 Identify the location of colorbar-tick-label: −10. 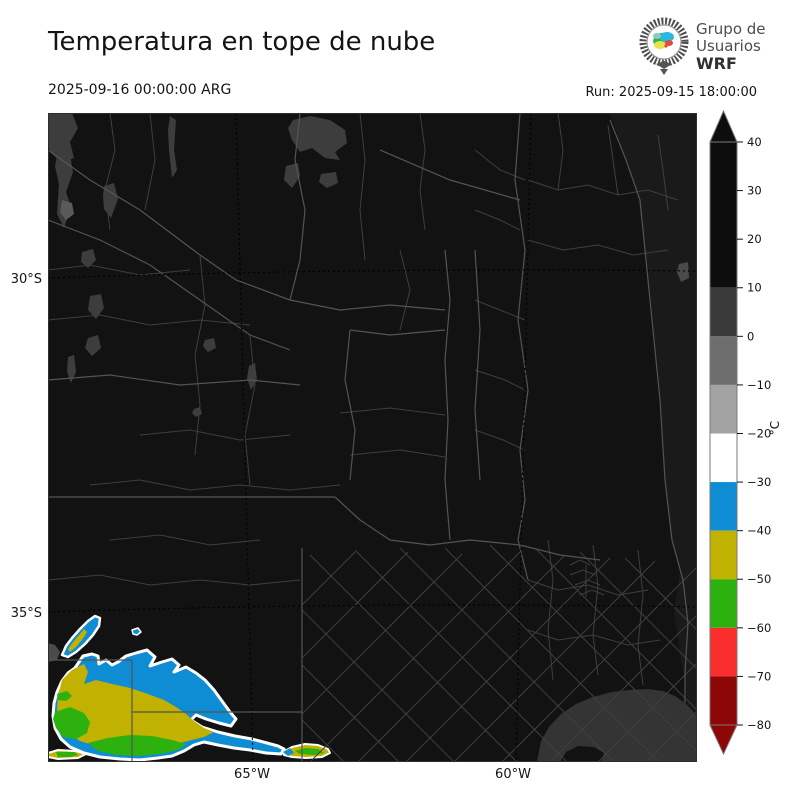
(759, 385).